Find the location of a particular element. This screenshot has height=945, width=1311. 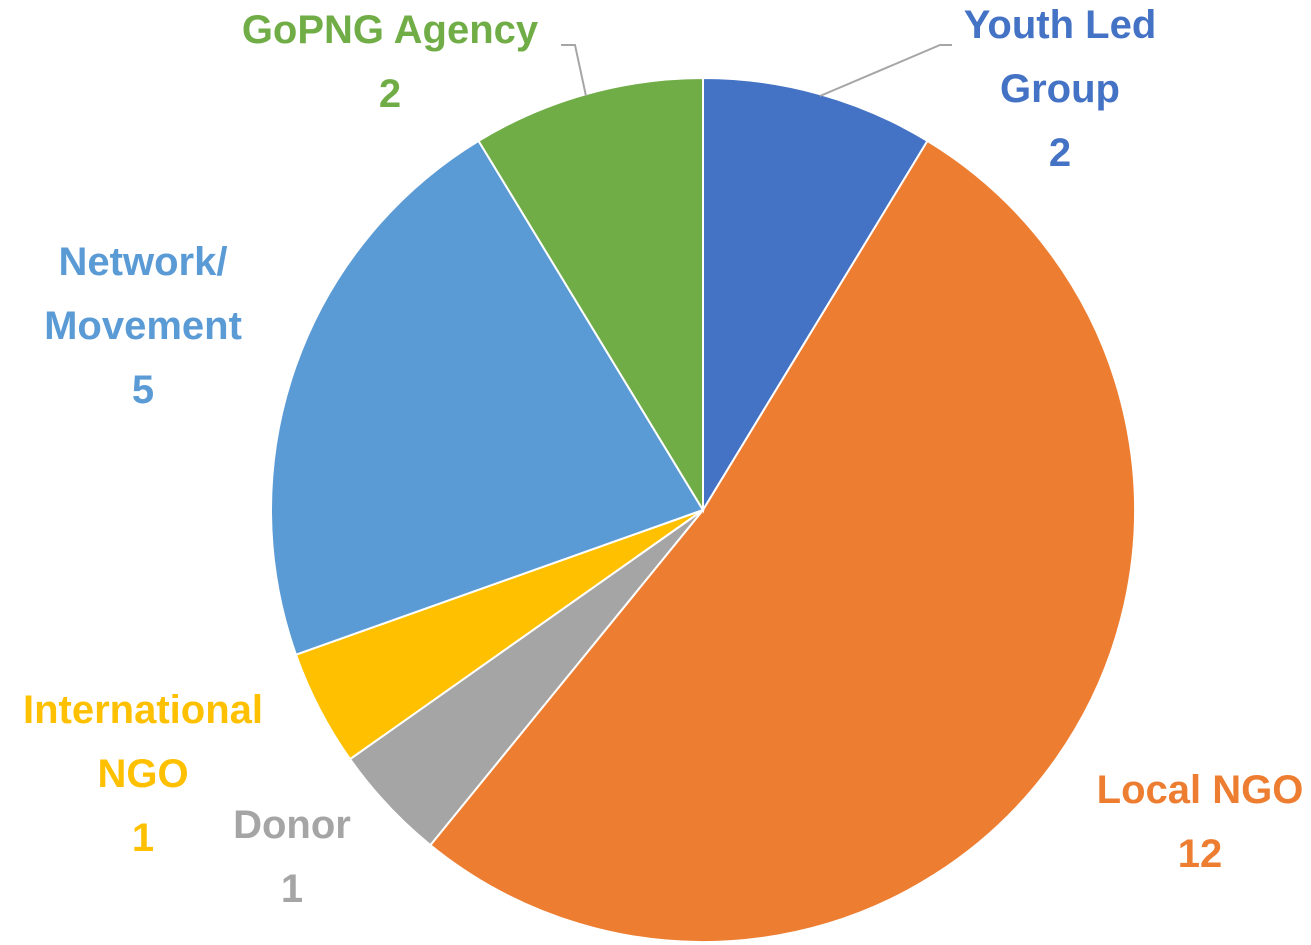

data-label: International NGO 1 is located at coordinates (146, 774).